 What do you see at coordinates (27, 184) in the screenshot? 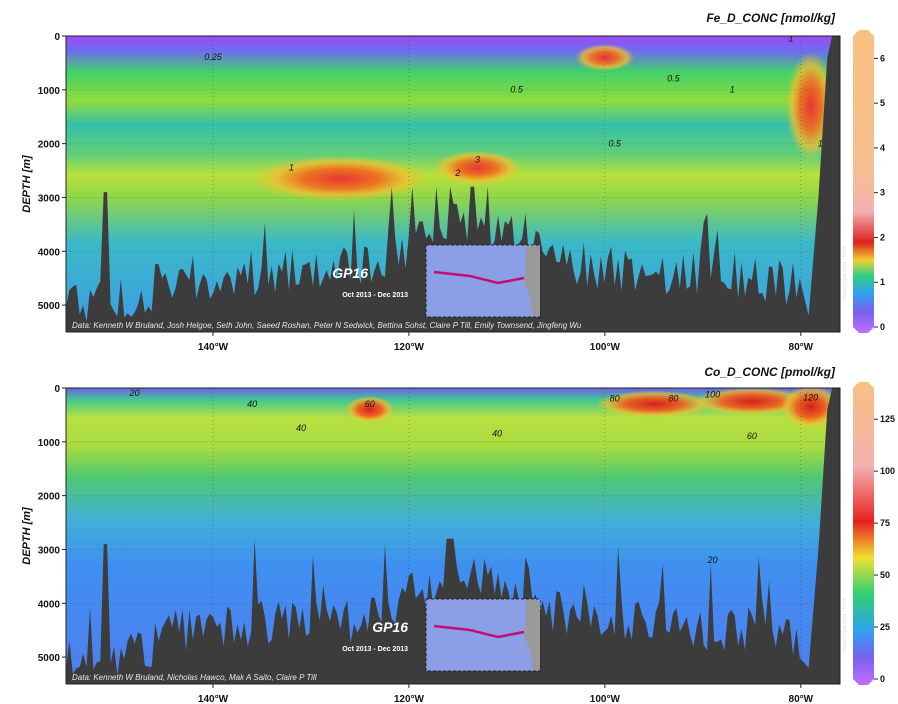
I see `fe-ylabel: DEPTH [m]` at bounding box center [27, 184].